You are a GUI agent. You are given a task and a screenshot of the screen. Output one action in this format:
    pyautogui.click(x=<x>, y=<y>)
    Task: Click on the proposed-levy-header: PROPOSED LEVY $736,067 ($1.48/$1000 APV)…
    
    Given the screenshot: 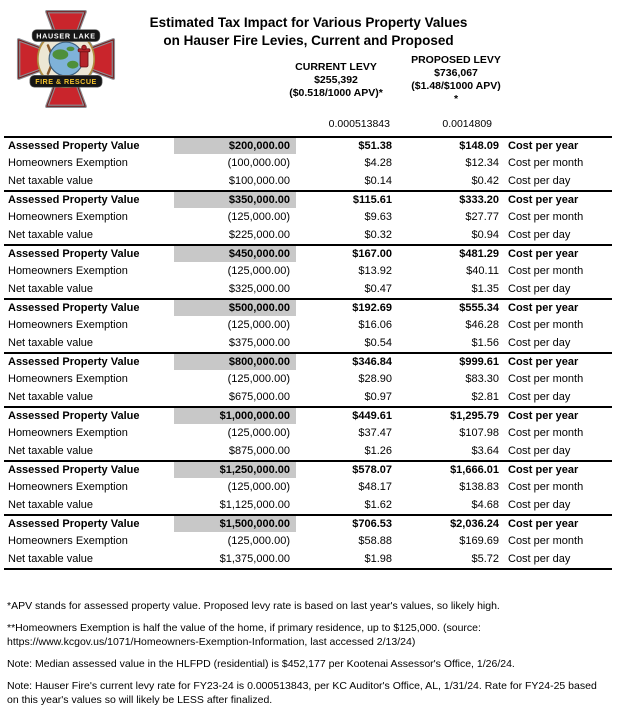 What is the action you would take?
    pyautogui.click(x=456, y=80)
    